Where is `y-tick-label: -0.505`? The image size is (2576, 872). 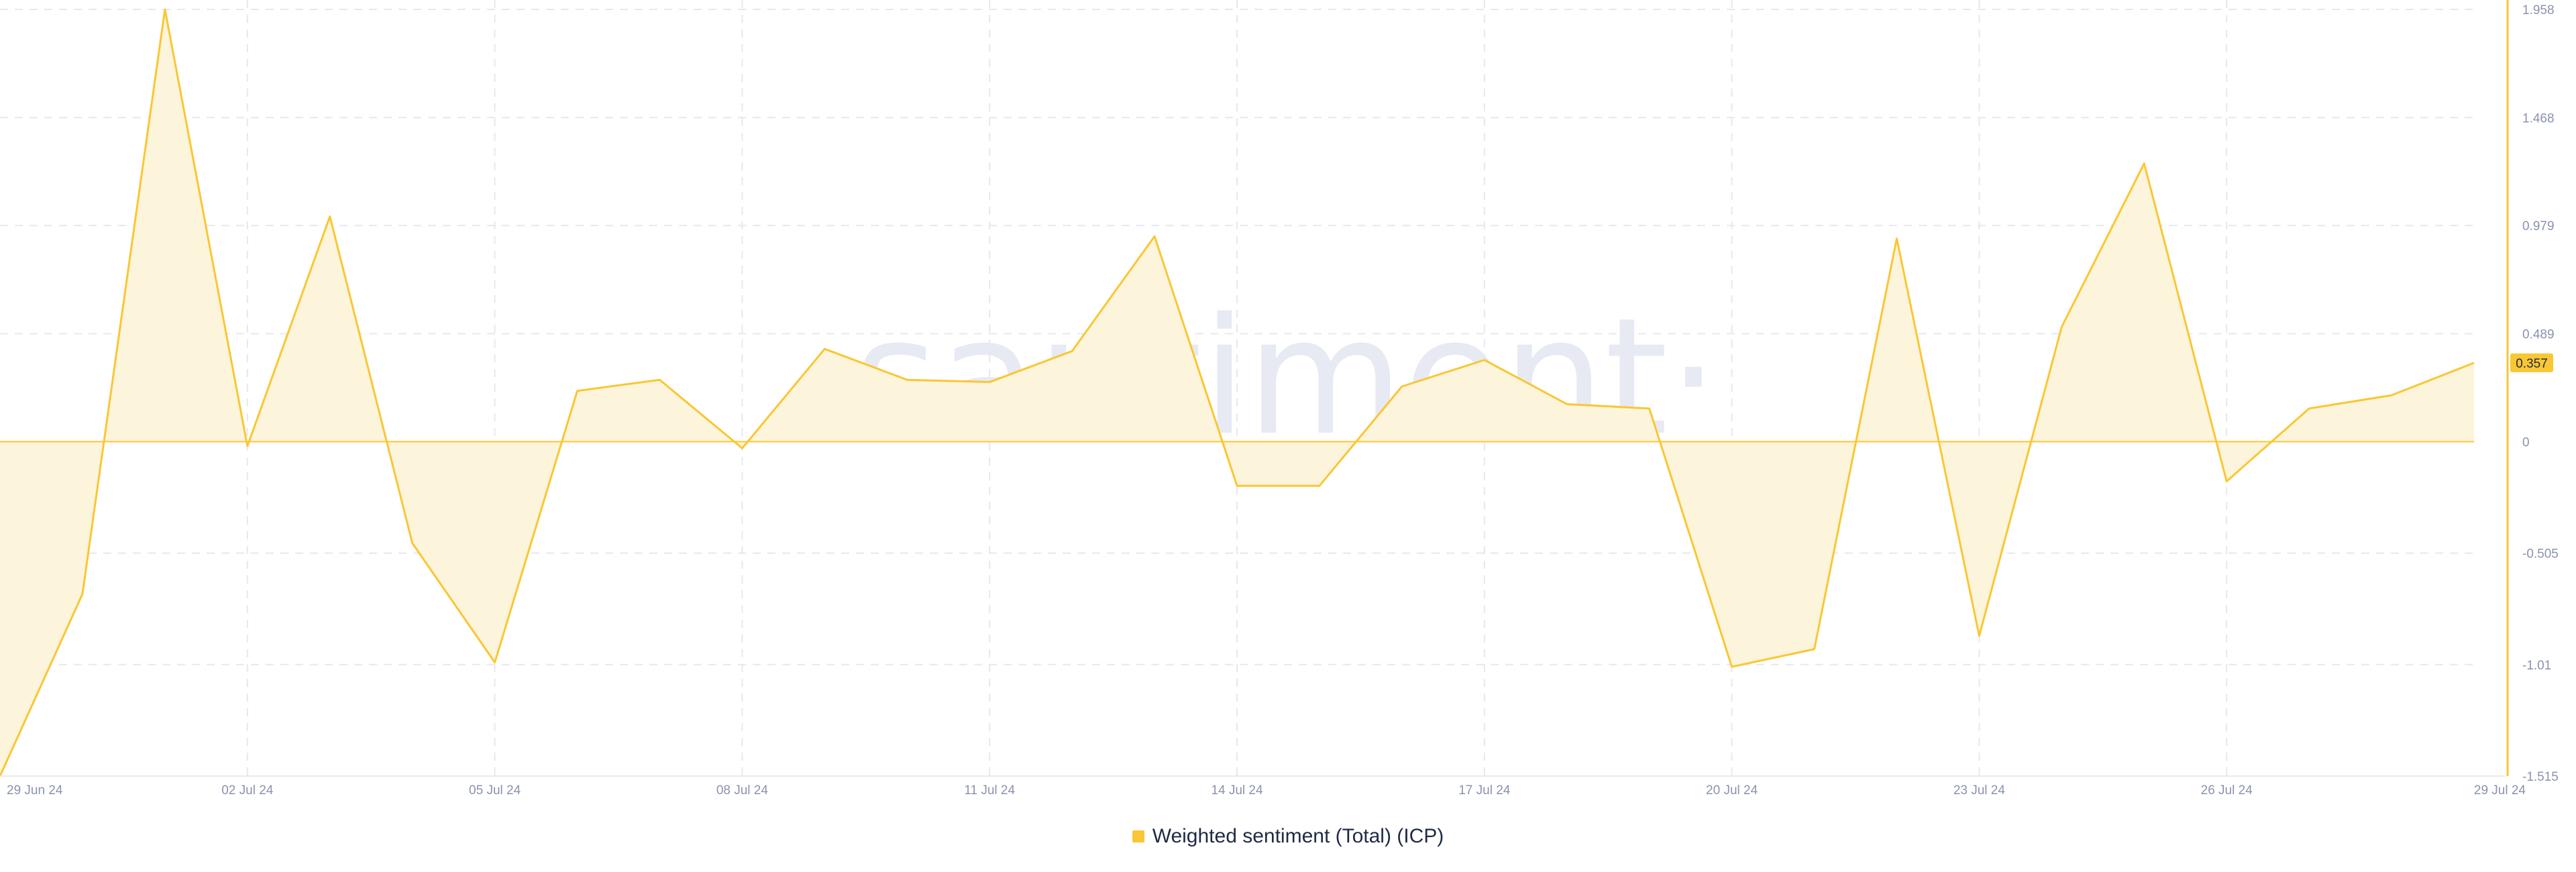
y-tick-label: -0.505 is located at coordinates (2540, 554).